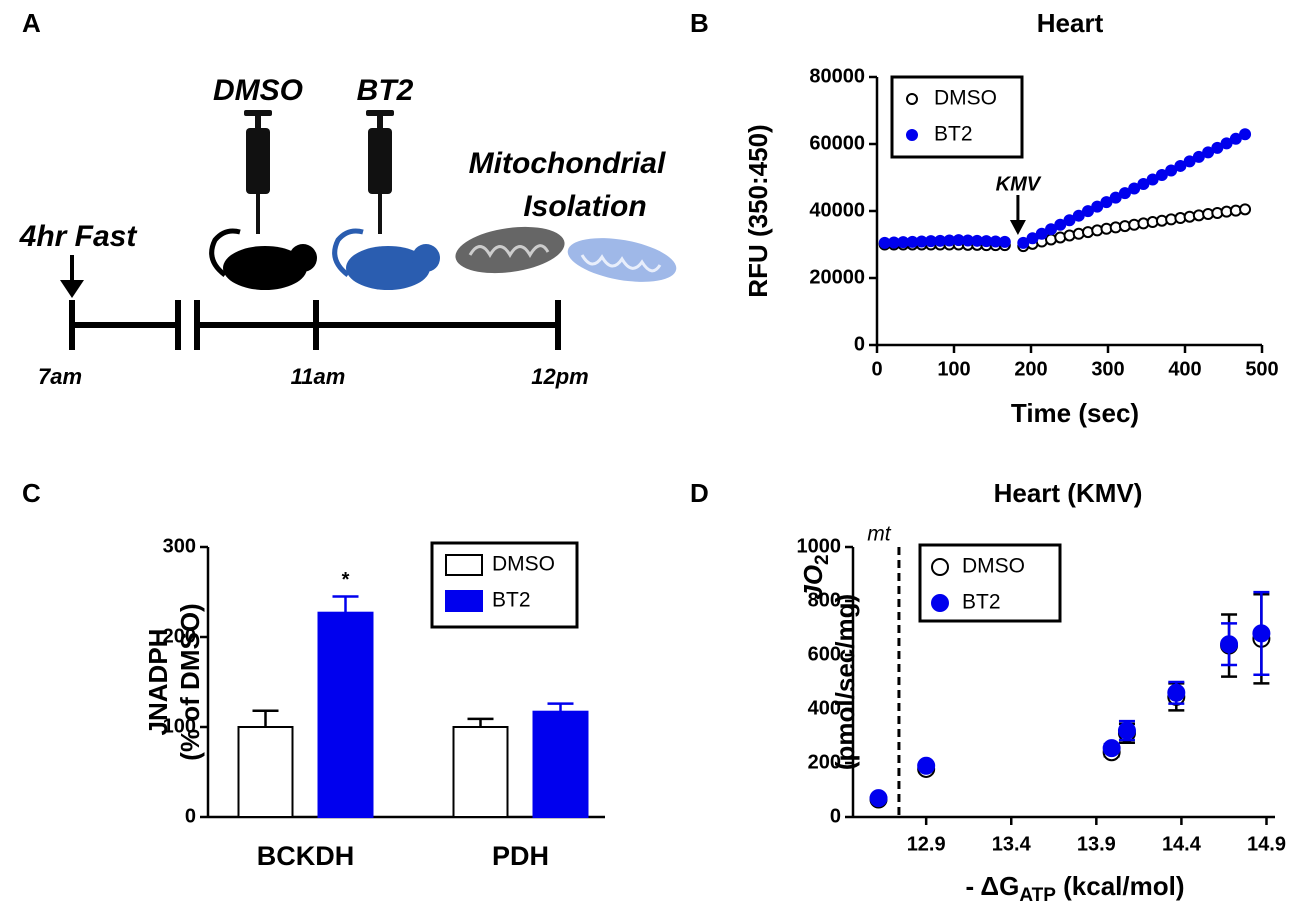  What do you see at coordinates (318, 376) in the screenshot?
I see `time-label: 11am` at bounding box center [318, 376].